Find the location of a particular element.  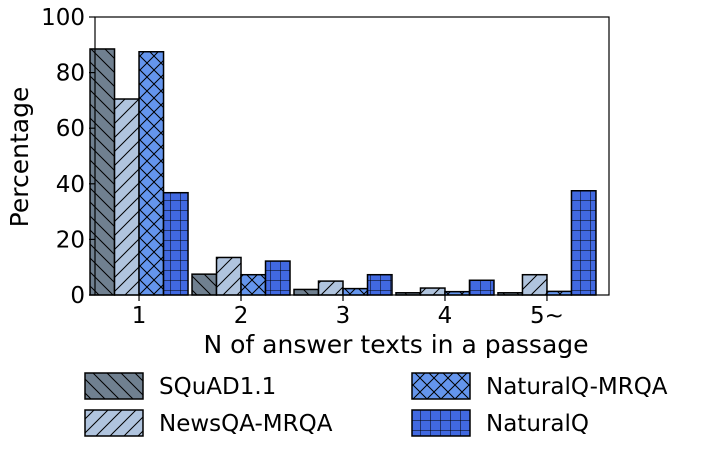

y-tick-label-0: 0 is located at coordinates (77, 296).